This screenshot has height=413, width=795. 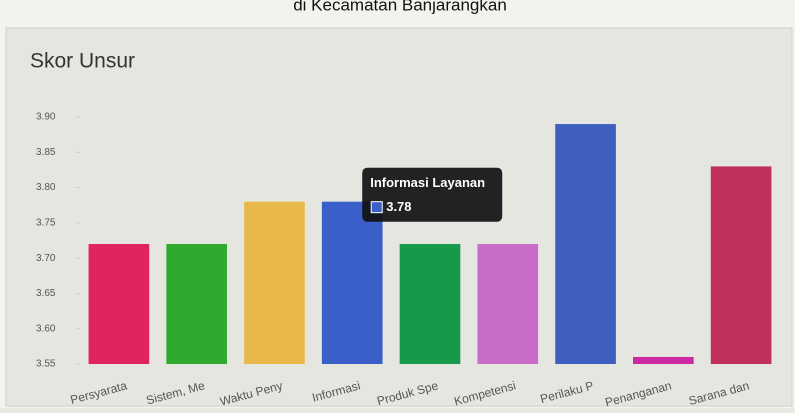 What do you see at coordinates (46, 258) in the screenshot?
I see `y-tick-label: 3.70` at bounding box center [46, 258].